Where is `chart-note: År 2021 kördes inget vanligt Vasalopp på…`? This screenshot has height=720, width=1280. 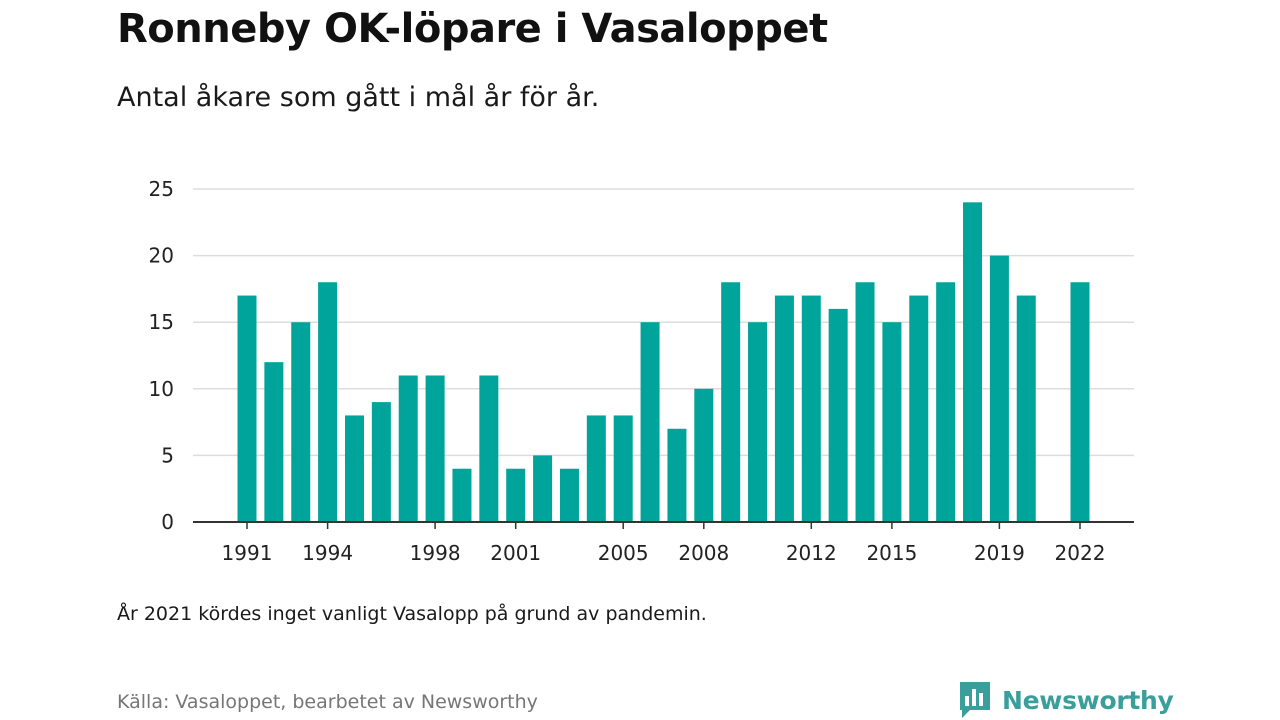
chart-note: År 2021 kördes inget vanligt Vasalopp på… is located at coordinates (412, 614).